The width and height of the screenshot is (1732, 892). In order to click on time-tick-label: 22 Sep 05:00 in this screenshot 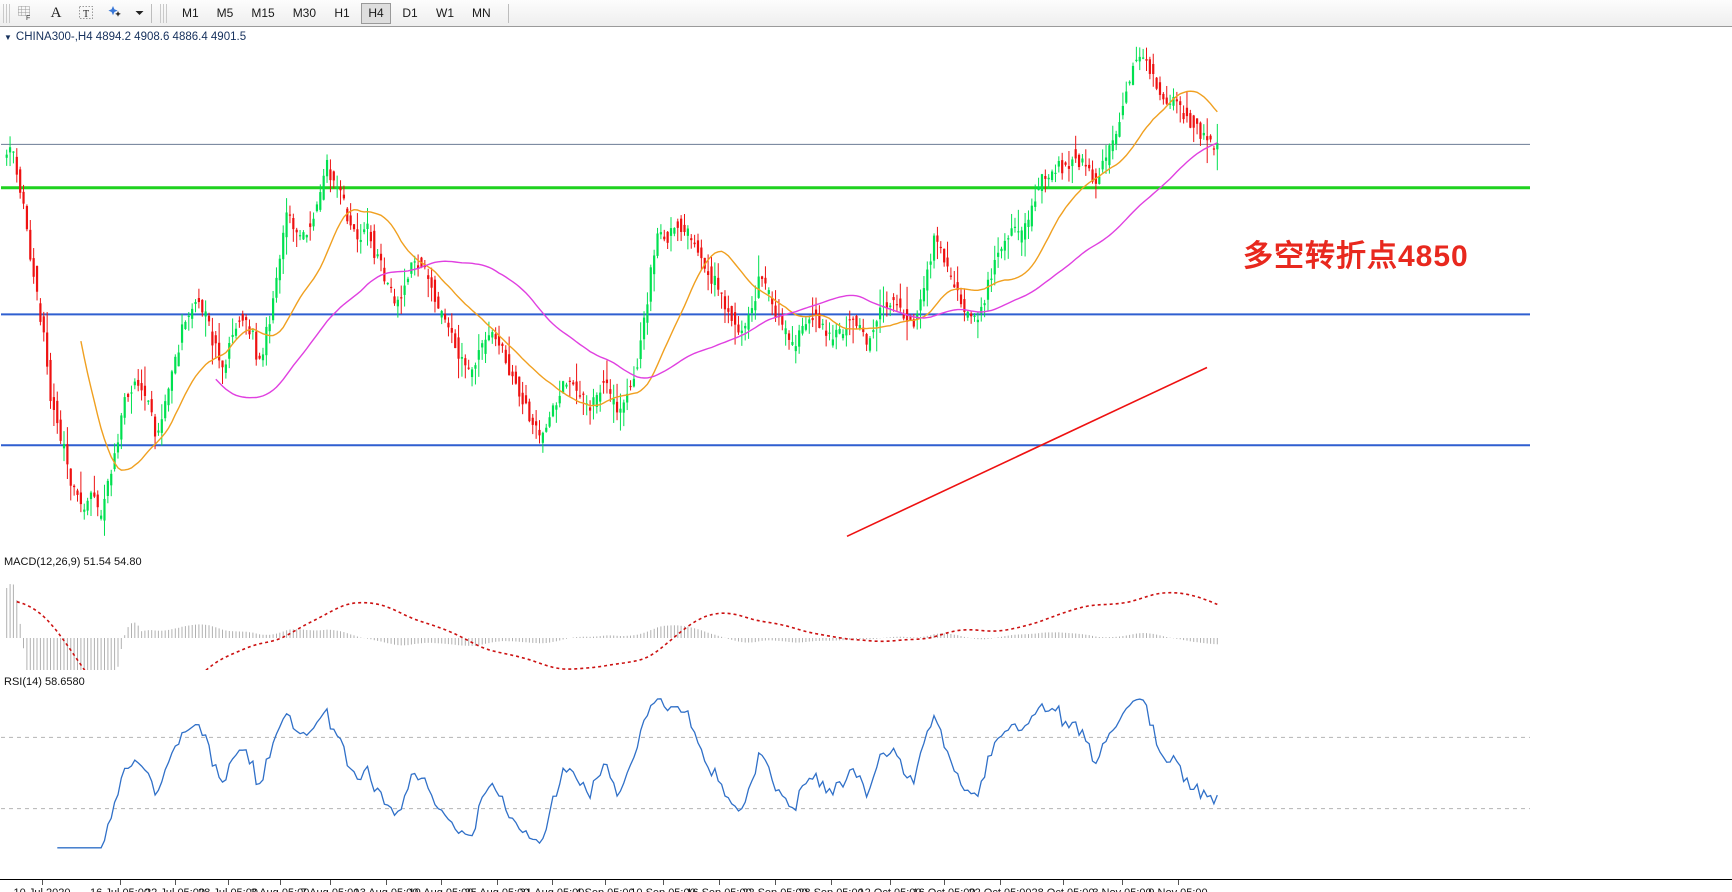, I will do `click(774, 889)`.